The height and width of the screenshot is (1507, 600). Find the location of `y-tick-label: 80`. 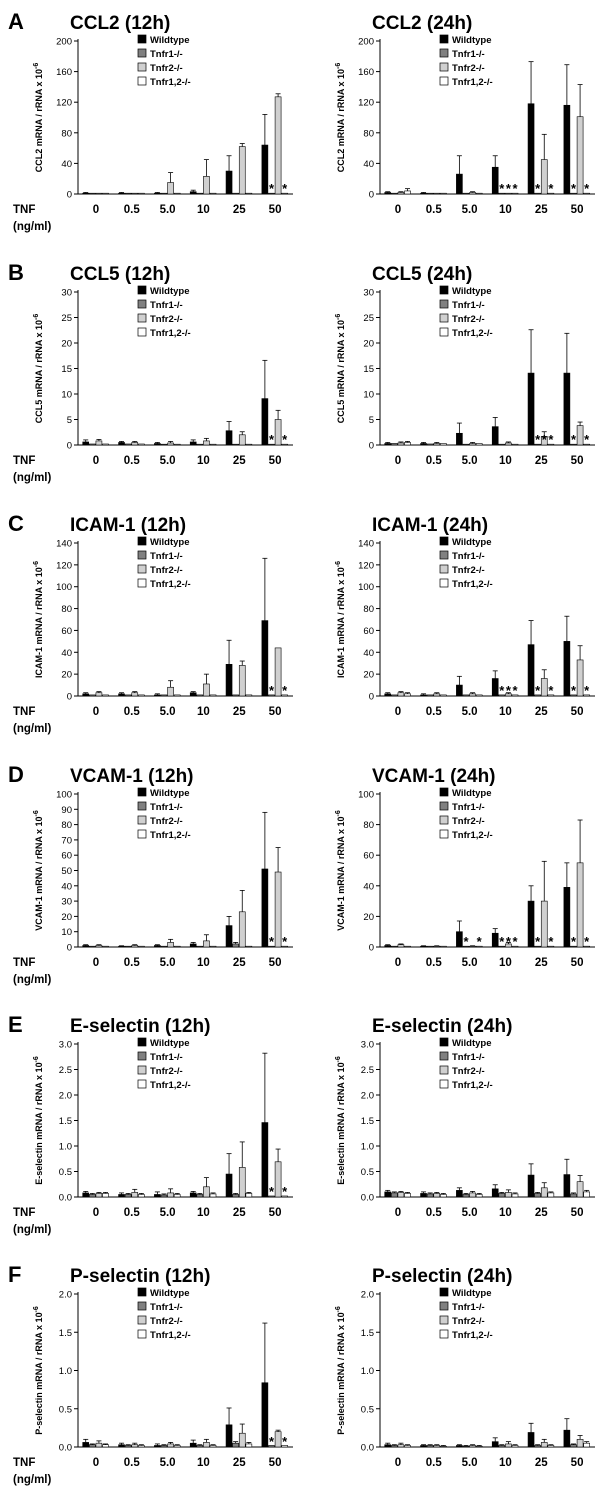

y-tick-label: 80 is located at coordinates (66, 133).